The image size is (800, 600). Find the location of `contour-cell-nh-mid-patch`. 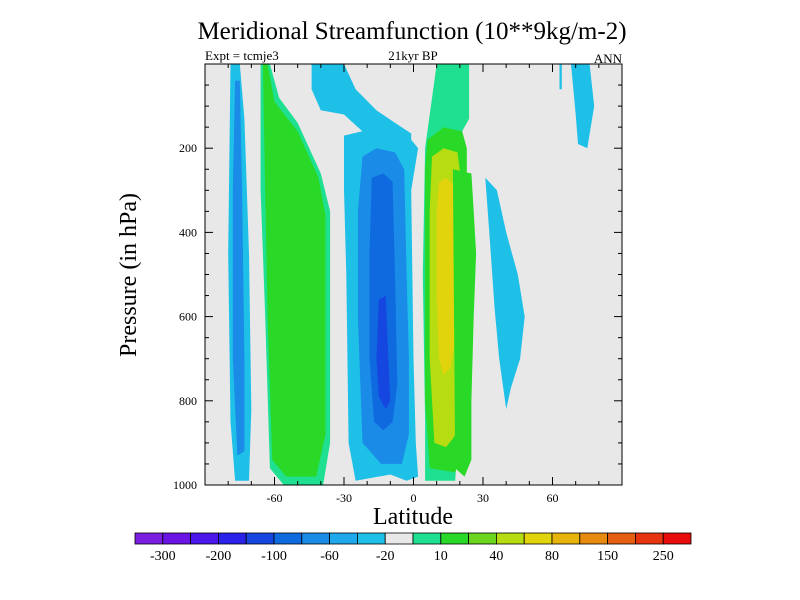

contour-cell-nh-mid-patch is located at coordinates (505, 293).